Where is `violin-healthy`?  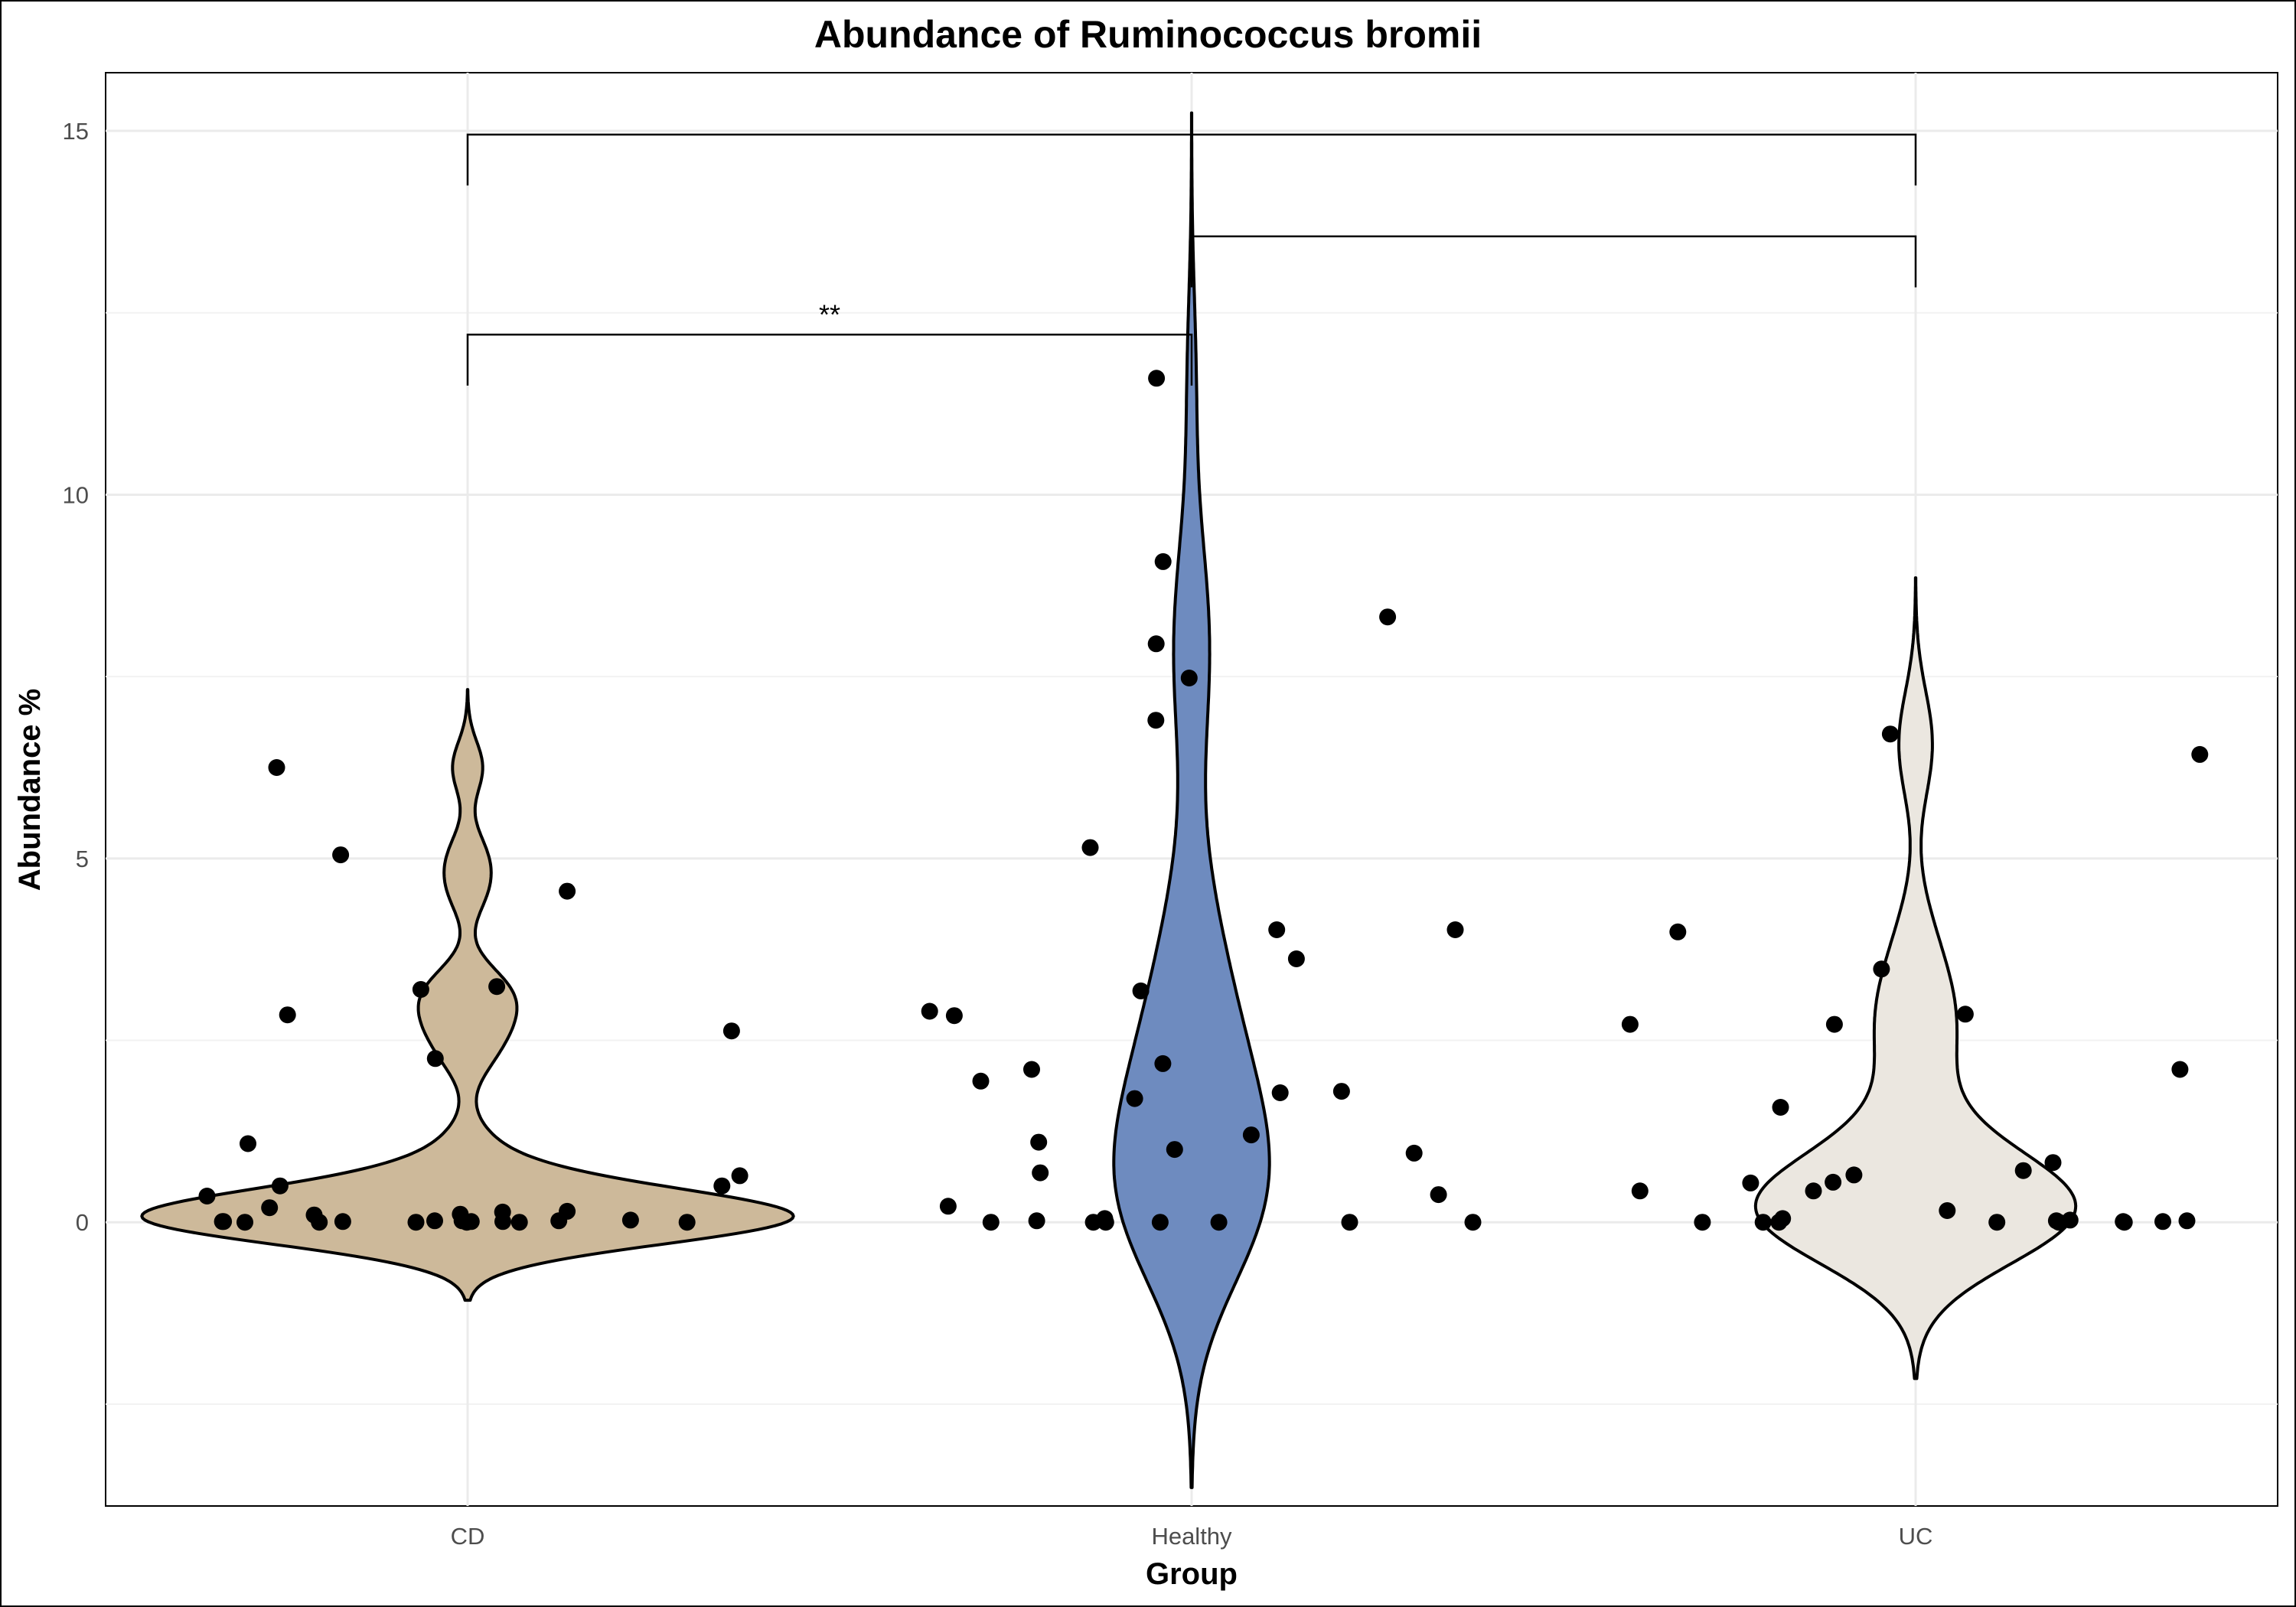
violin-healthy is located at coordinates (1191, 800).